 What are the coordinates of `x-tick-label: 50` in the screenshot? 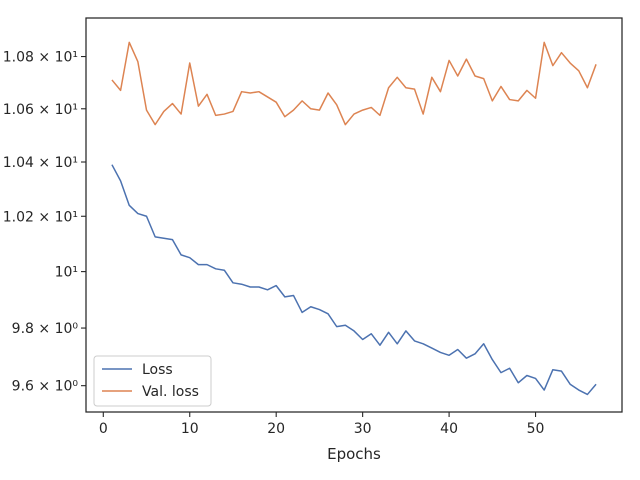 It's located at (536, 429).